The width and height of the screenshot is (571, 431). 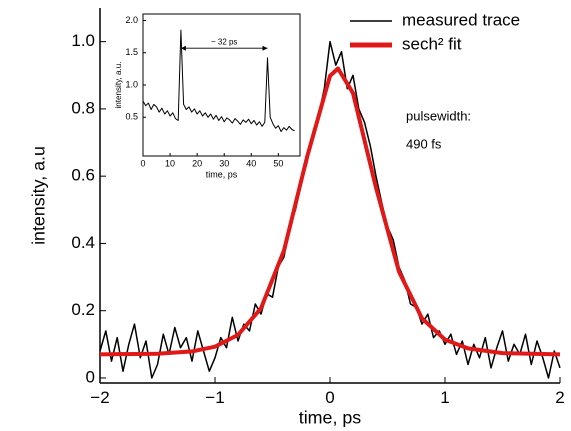 I want to click on annotation: 490 fs, so click(x=424, y=143).